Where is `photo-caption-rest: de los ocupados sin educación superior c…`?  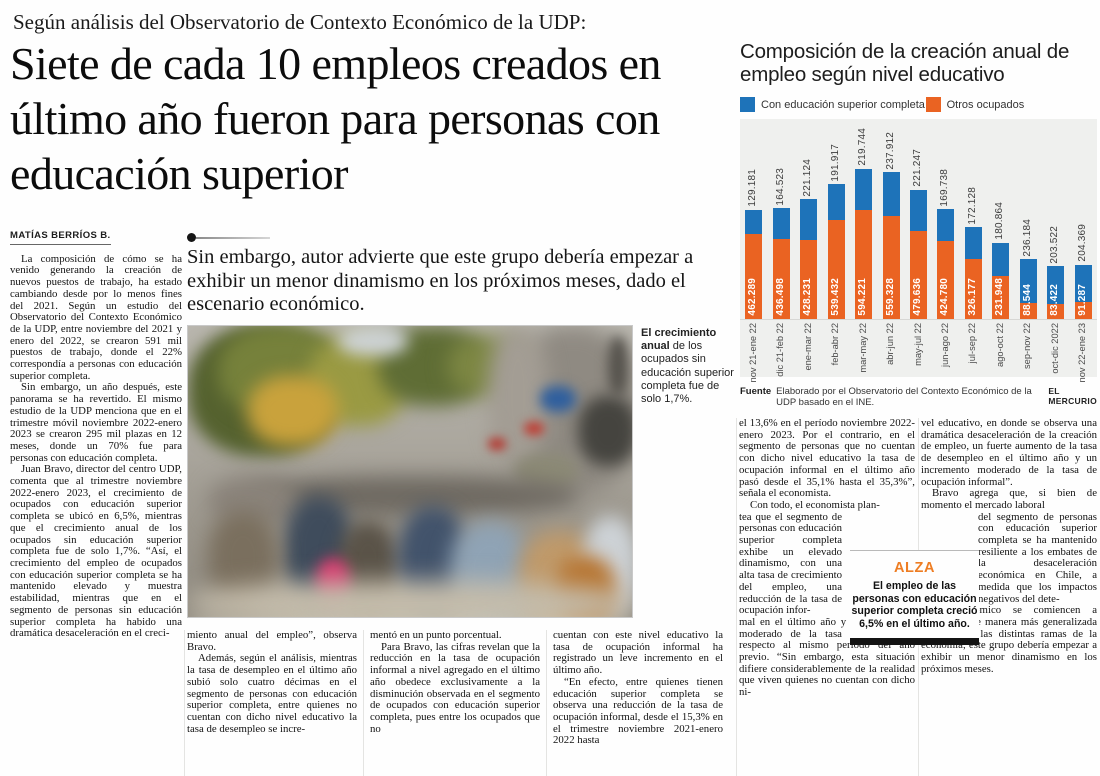 photo-caption-rest: de los ocupados sin educación superior c… is located at coordinates (687, 373).